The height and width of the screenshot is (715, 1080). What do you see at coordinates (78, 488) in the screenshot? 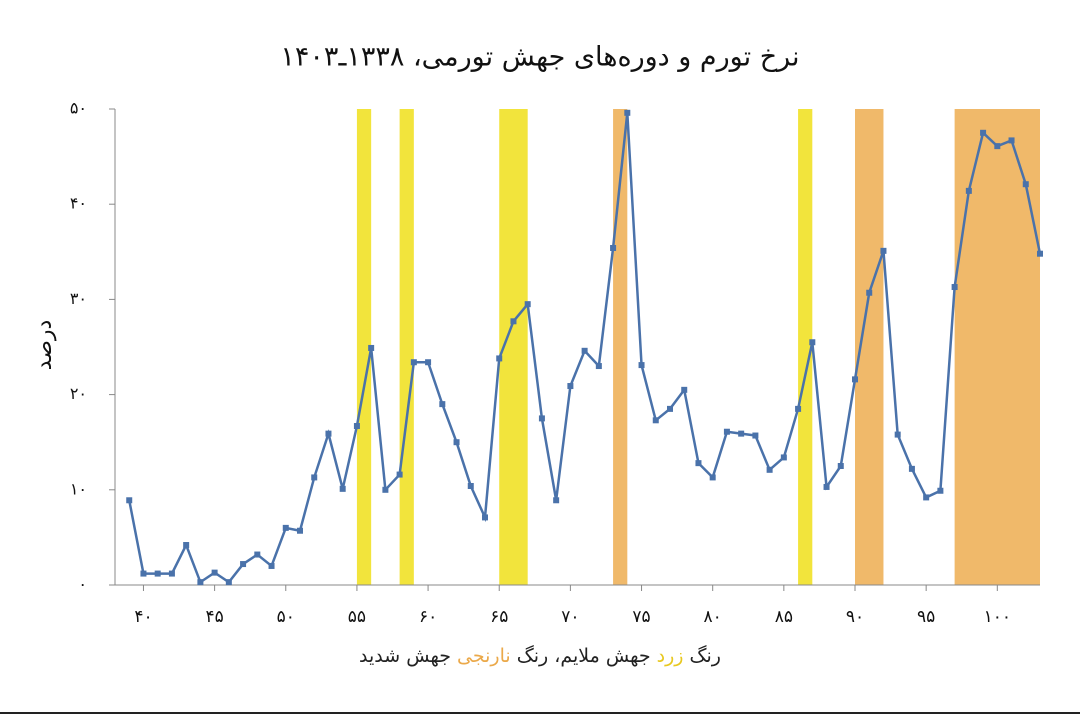
I see `y-tick-label: ۱۰` at bounding box center [78, 488].